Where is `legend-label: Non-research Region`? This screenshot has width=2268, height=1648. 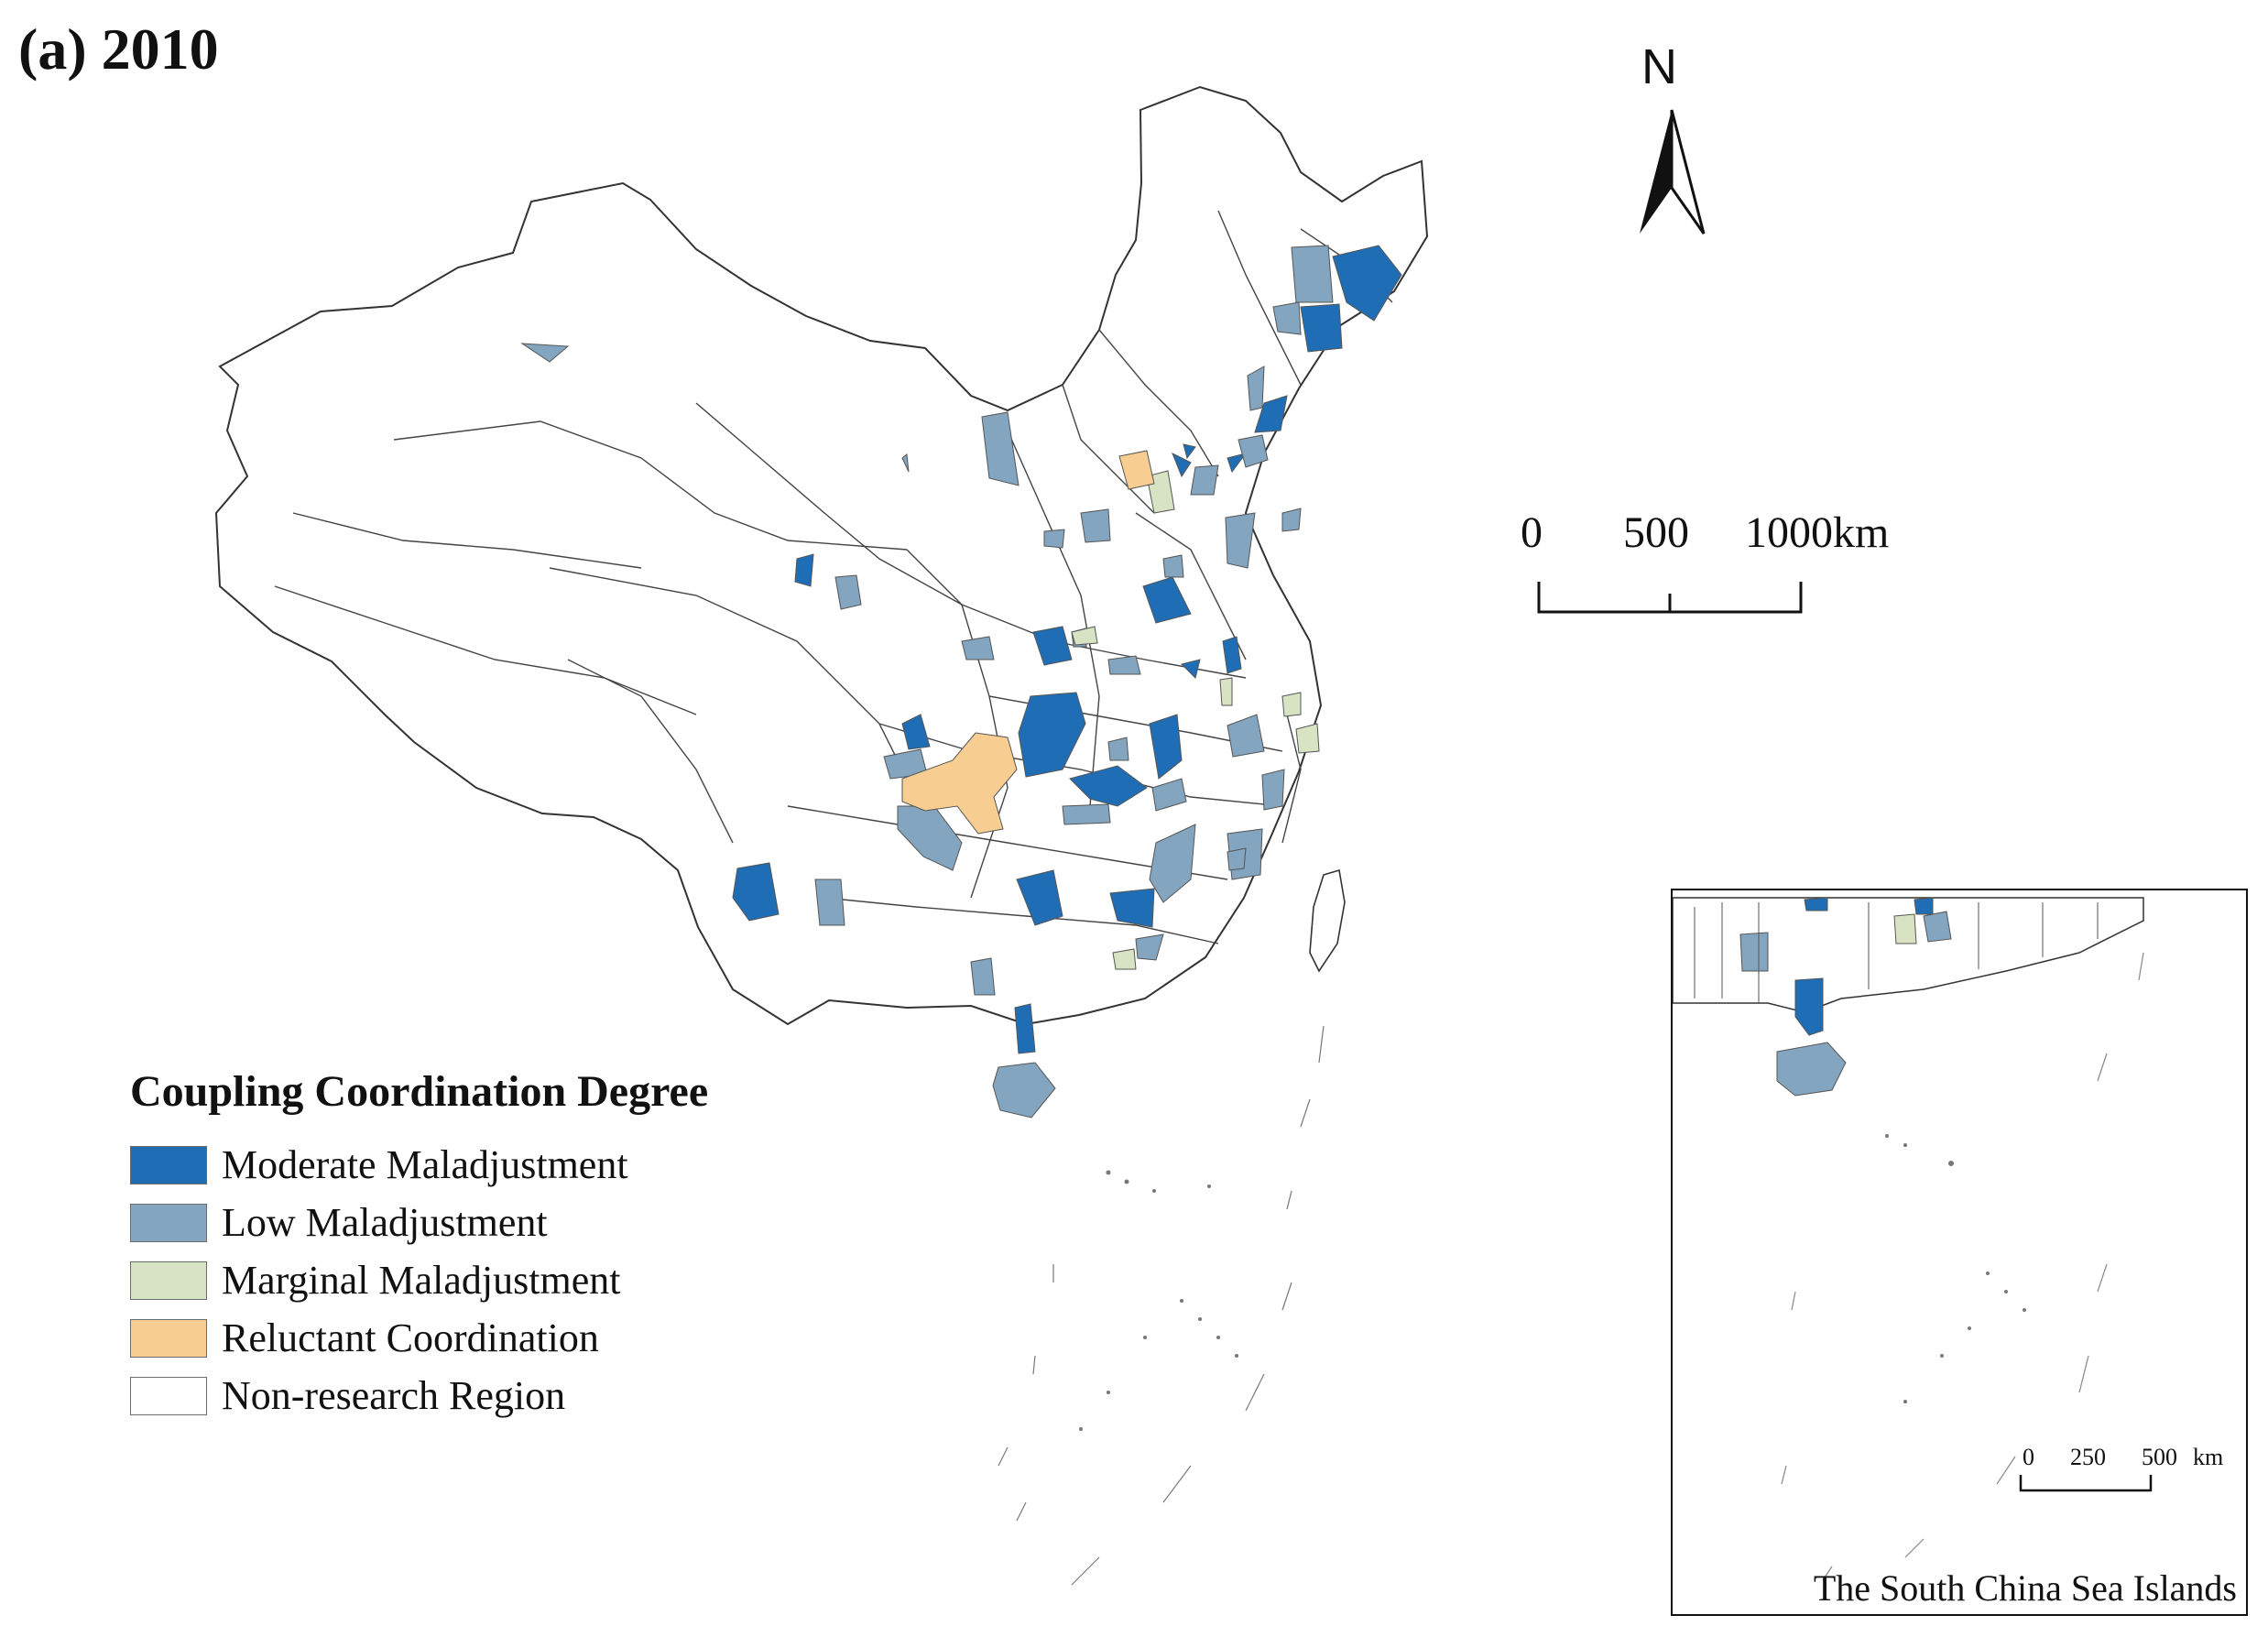
legend-label: Non-research Region is located at coordinates (394, 1395).